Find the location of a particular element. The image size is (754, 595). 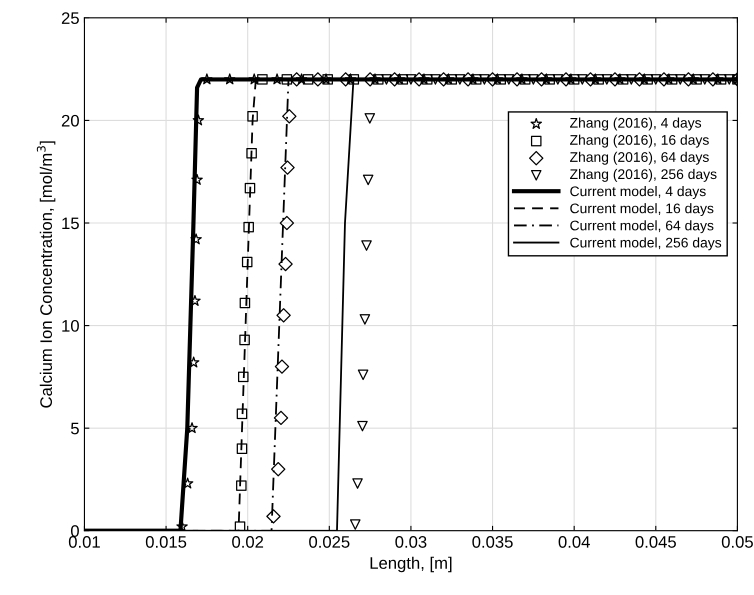

y-tick-label: 15 is located at coordinates (70, 224).